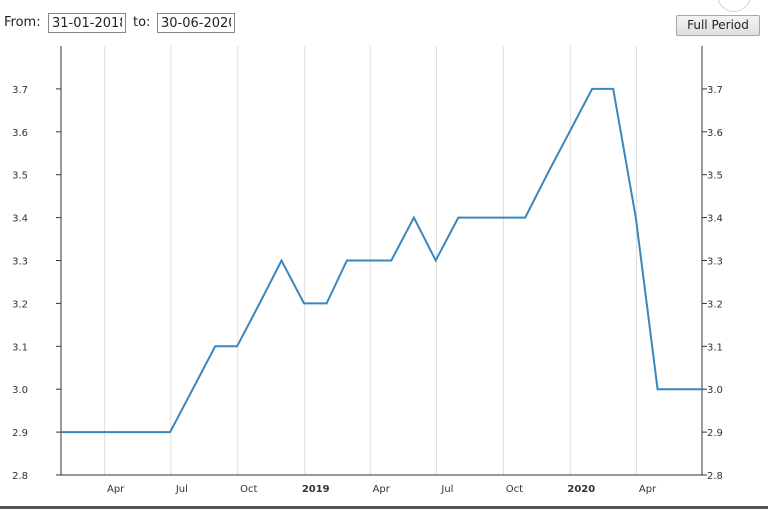 This screenshot has width=768, height=509. I want to click on y-tick-label-right-3: 3.1, so click(715, 347).